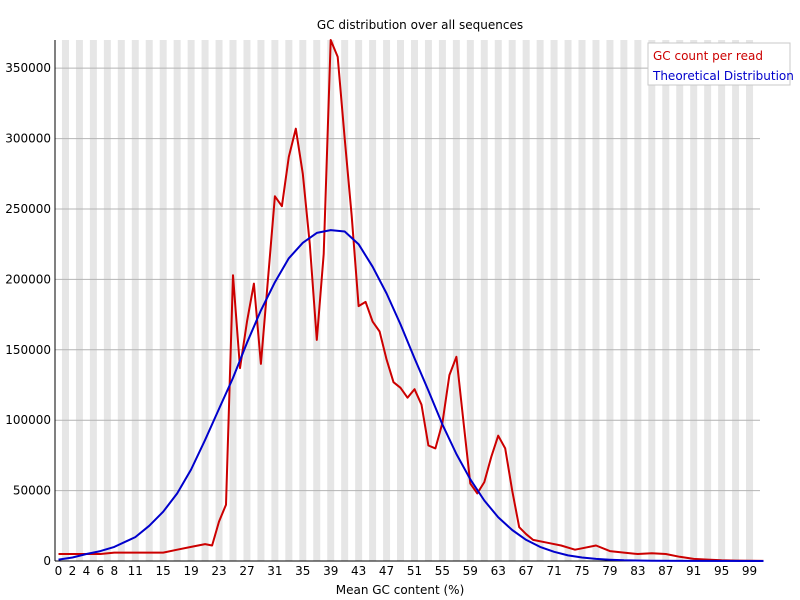 Image resolution: width=800 pixels, height=600 pixels. What do you see at coordinates (721, 571) in the screenshot?
I see `x-tick-label: 95` at bounding box center [721, 571].